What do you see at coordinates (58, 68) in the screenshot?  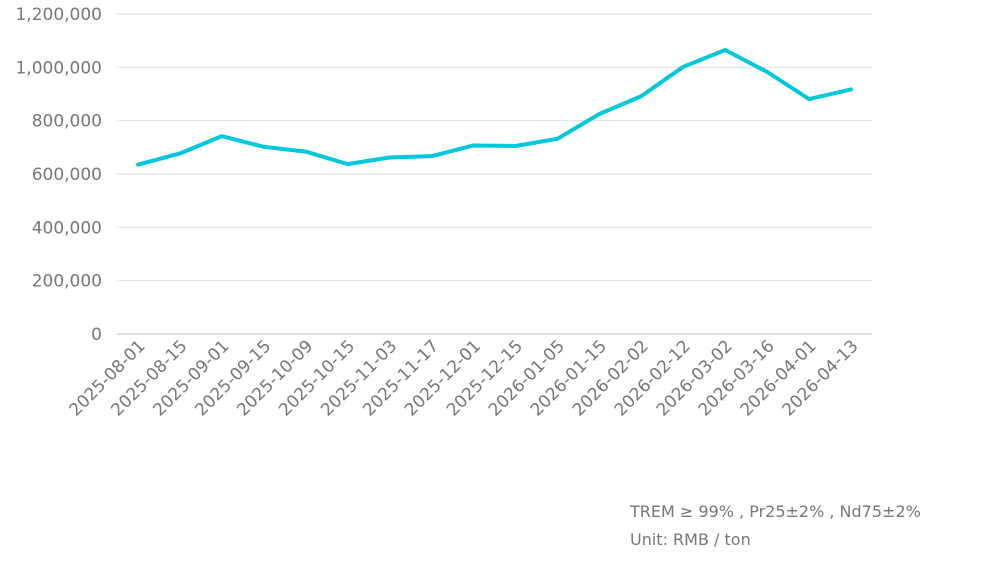 I see `y-tick-label: 1,000,000` at bounding box center [58, 68].